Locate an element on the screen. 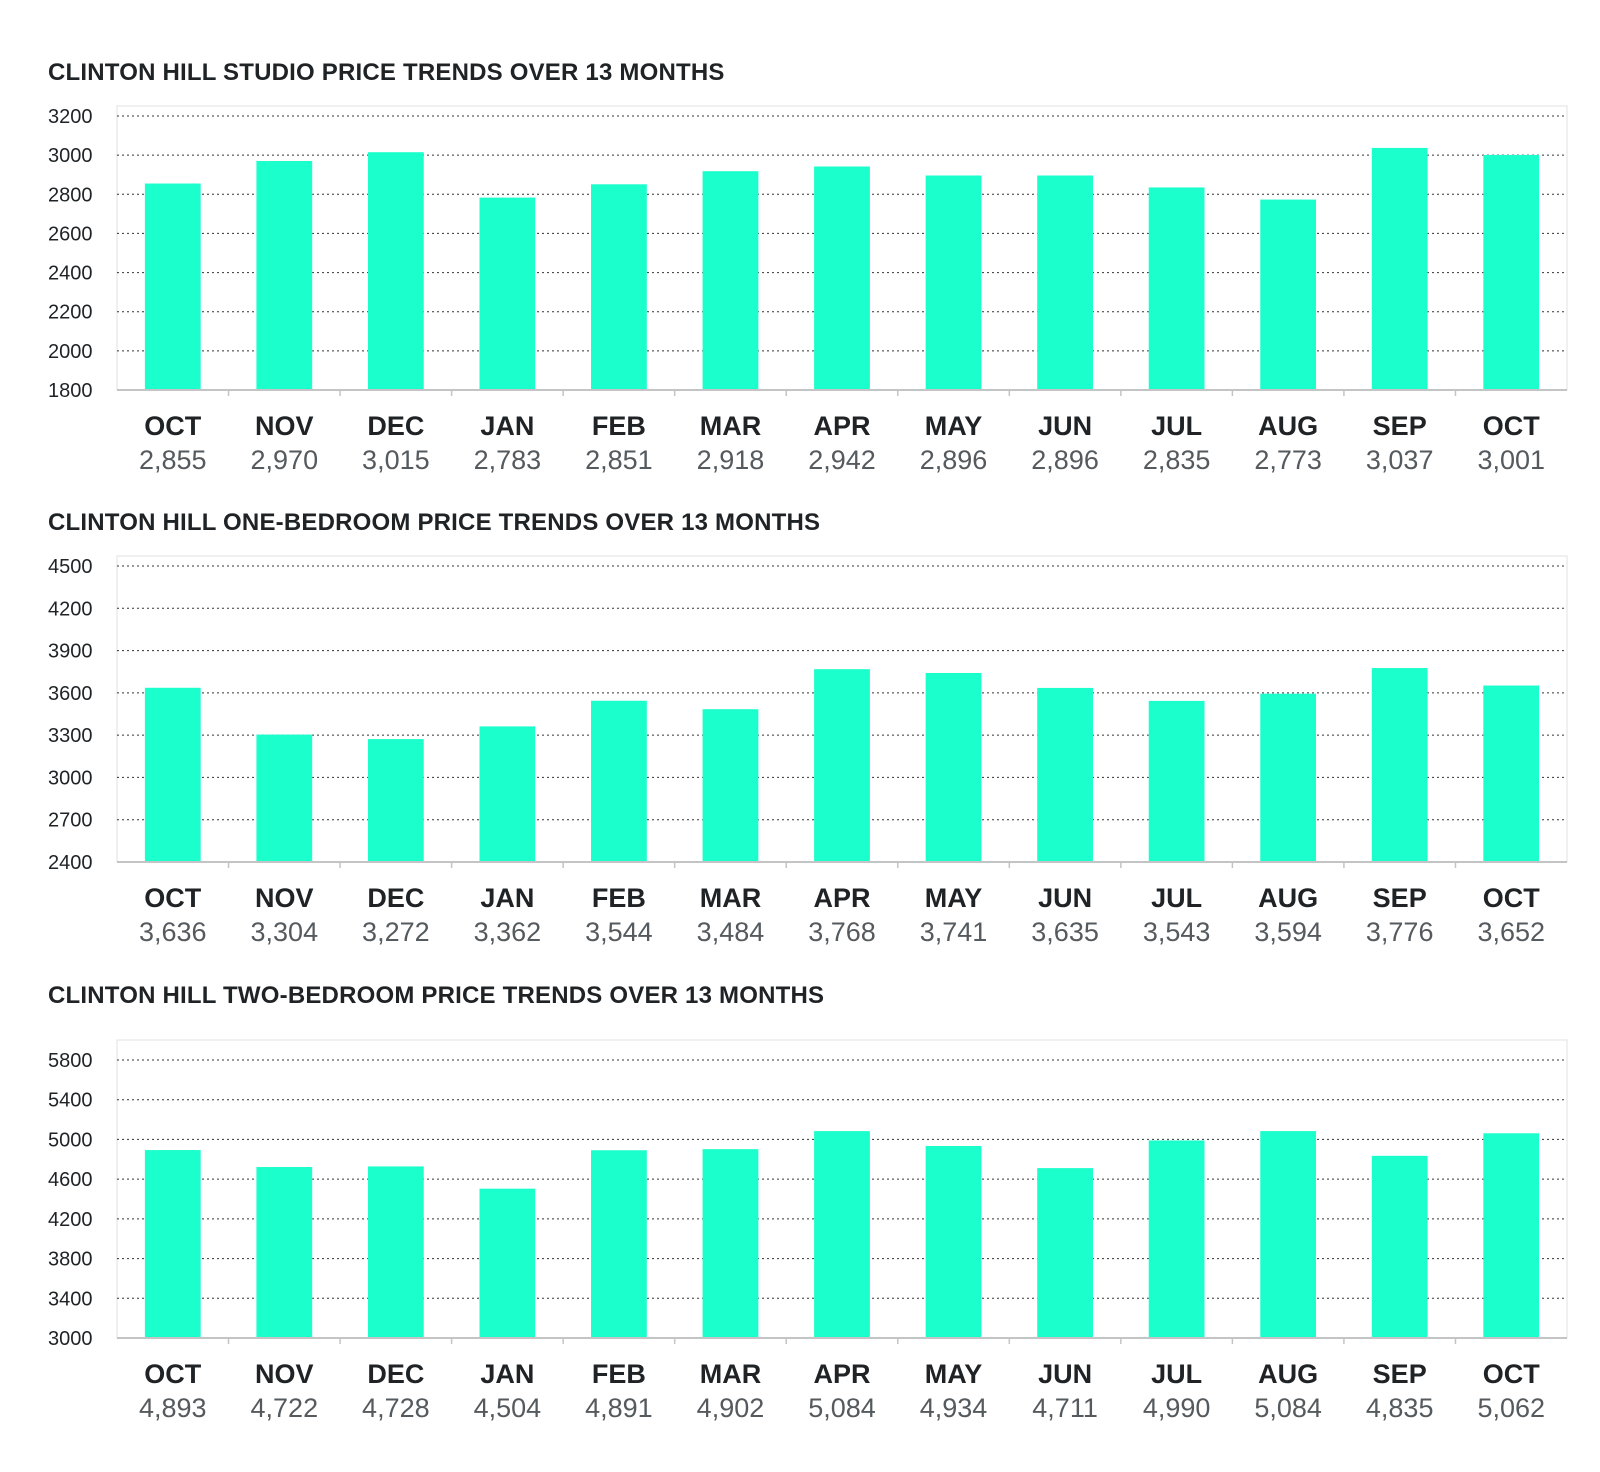 The width and height of the screenshot is (1600, 1472). bar-value-label: 2,918 is located at coordinates (731, 460).